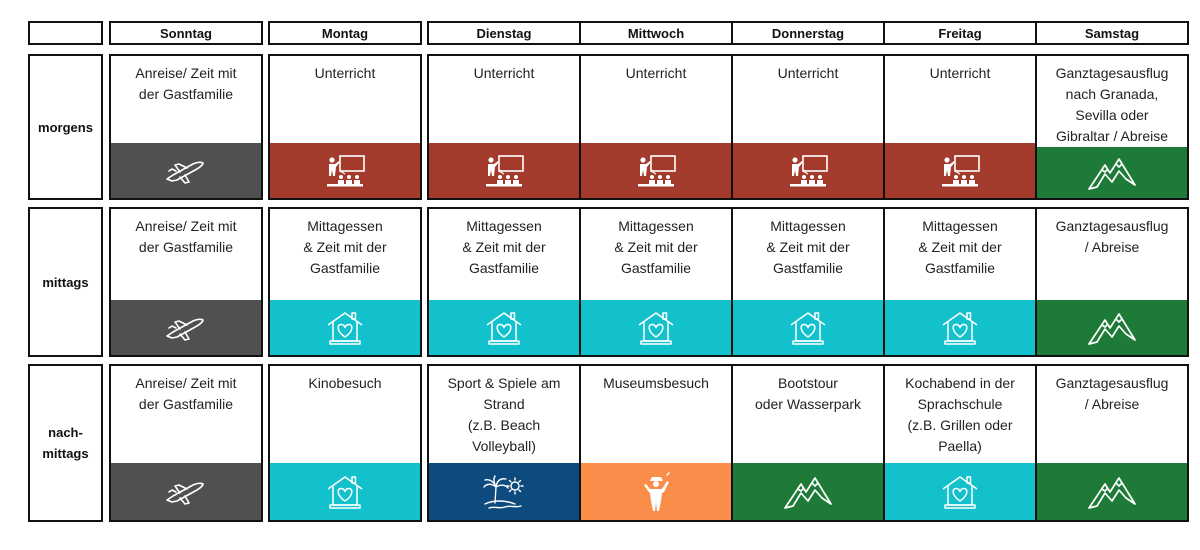 Image resolution: width=1200 pixels, height=550 pixels. What do you see at coordinates (504, 282) in the screenshot?
I see `schedule-cell-dienstag-1: Mittagessen & Zeit mit der Gastfamilie` at bounding box center [504, 282].